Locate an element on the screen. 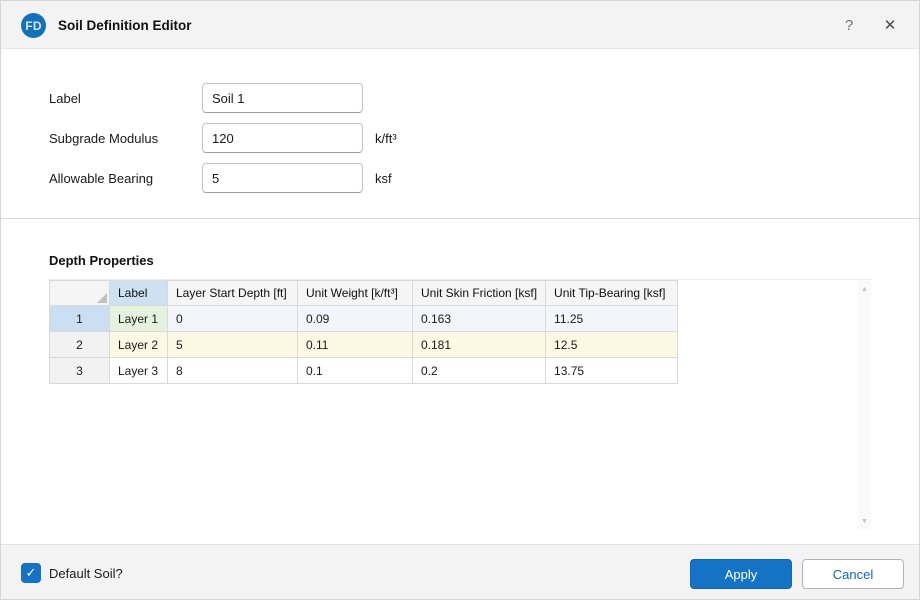 This screenshot has width=920, height=600. row-header: 2 is located at coordinates (79, 344).